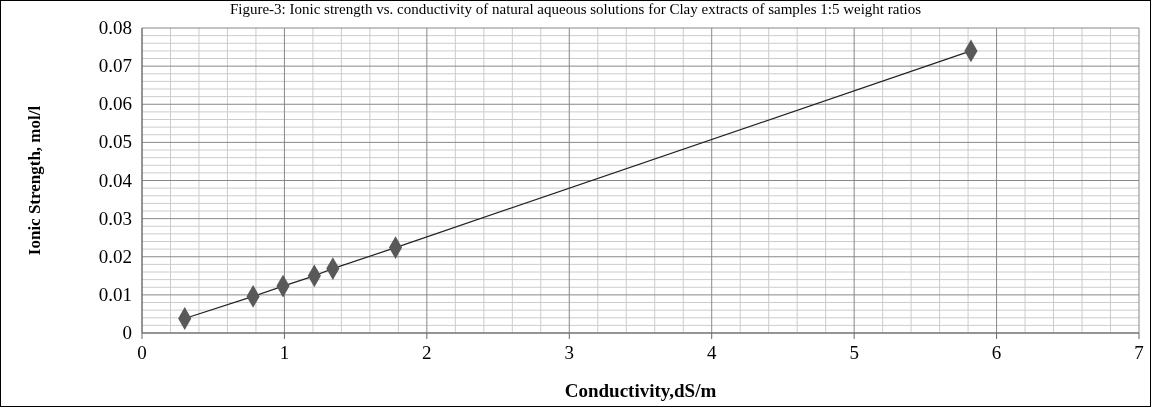  What do you see at coordinates (284, 352) in the screenshot?
I see `x-tick-label: 1` at bounding box center [284, 352].